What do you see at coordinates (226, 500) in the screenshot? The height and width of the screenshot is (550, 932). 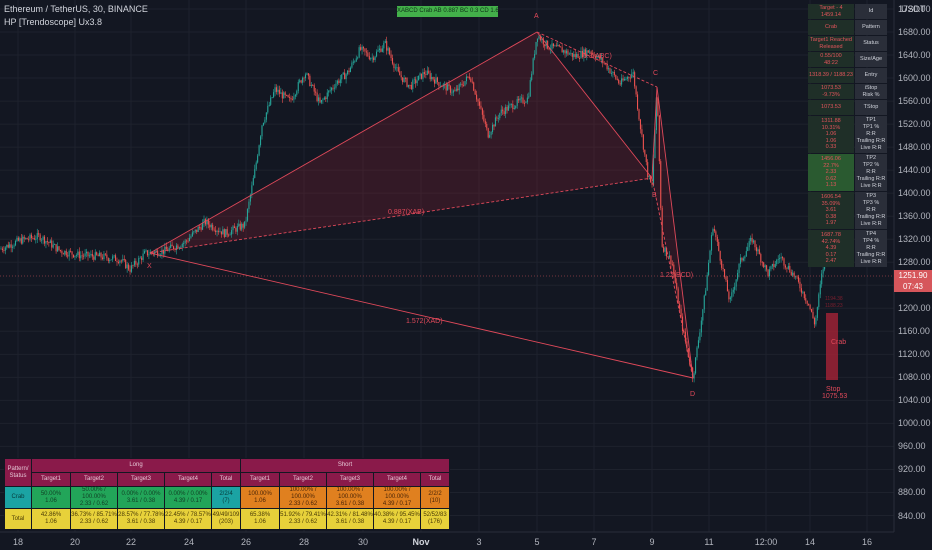 I see `stats-cell-line: (7)` at bounding box center [226, 500].